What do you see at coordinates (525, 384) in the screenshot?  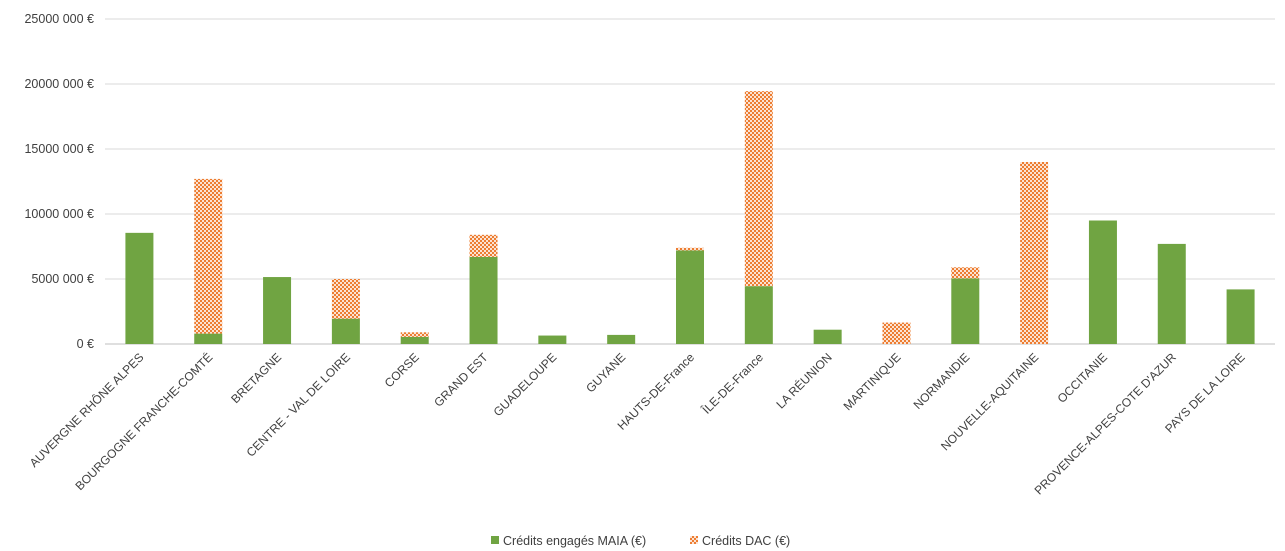 I see `x-tick-label: GUADELOUPE` at bounding box center [525, 384].